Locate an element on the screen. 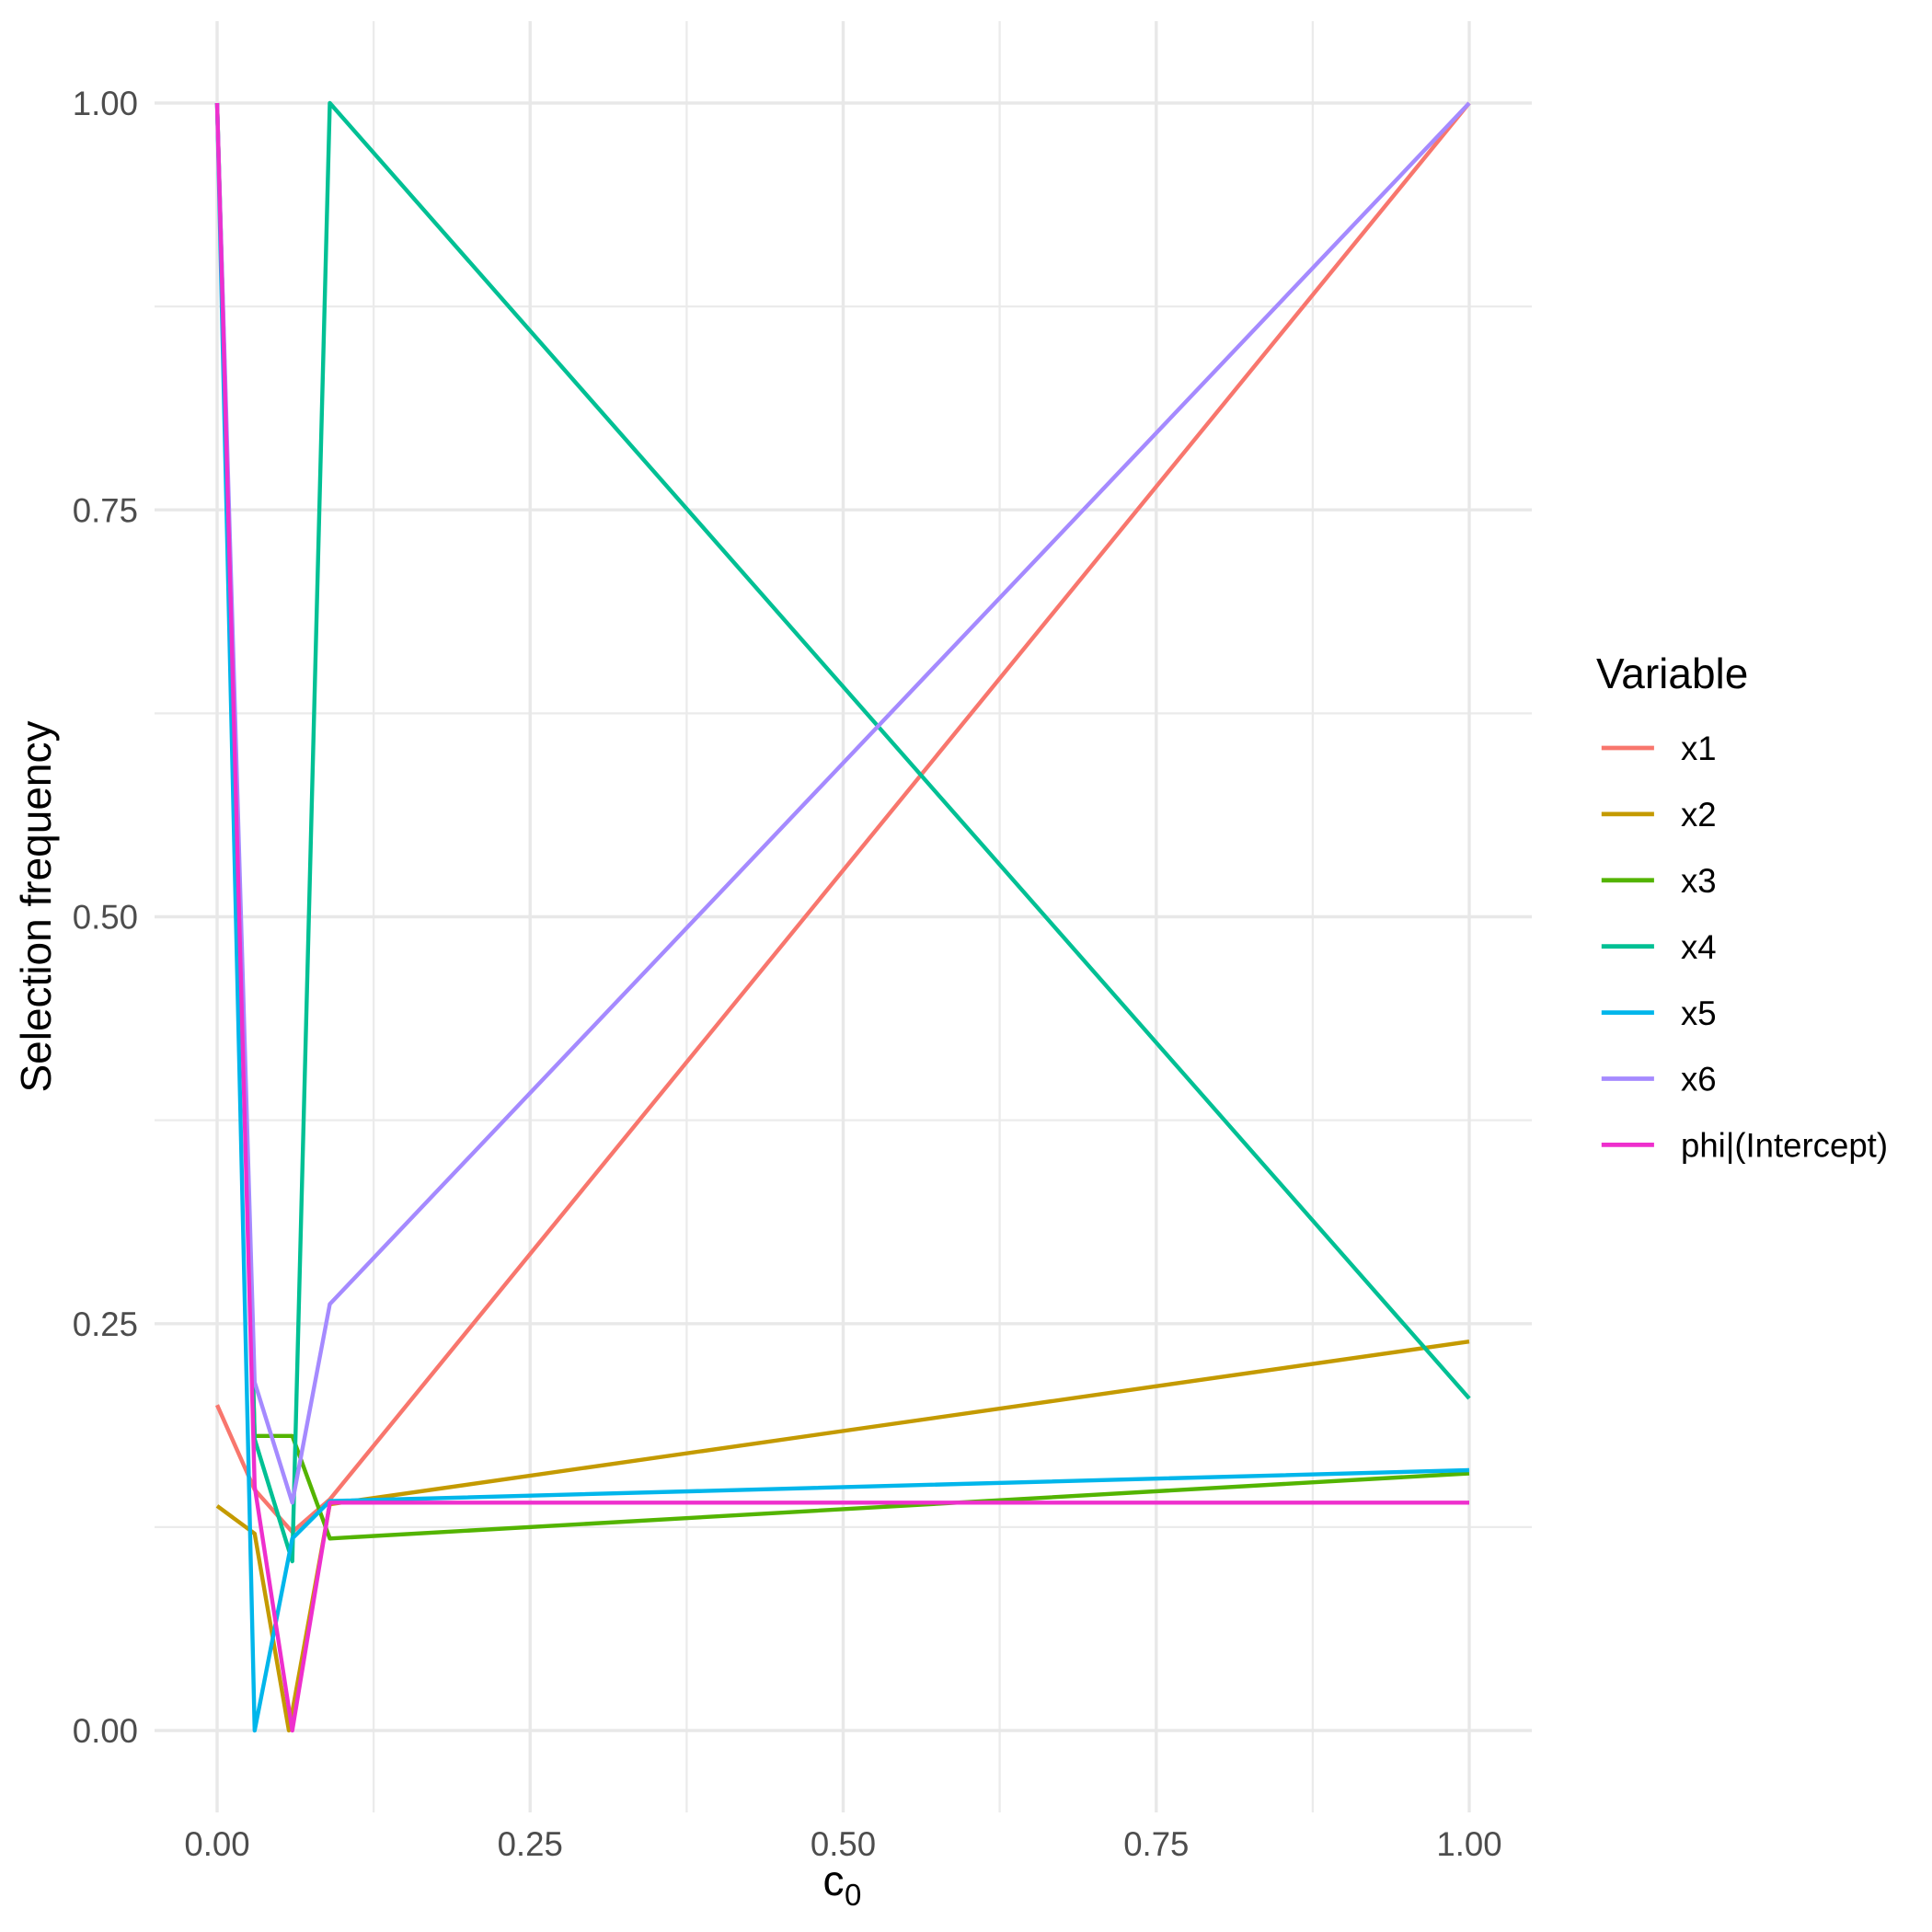  svg-text: x3 is located at coordinates (1699, 881).